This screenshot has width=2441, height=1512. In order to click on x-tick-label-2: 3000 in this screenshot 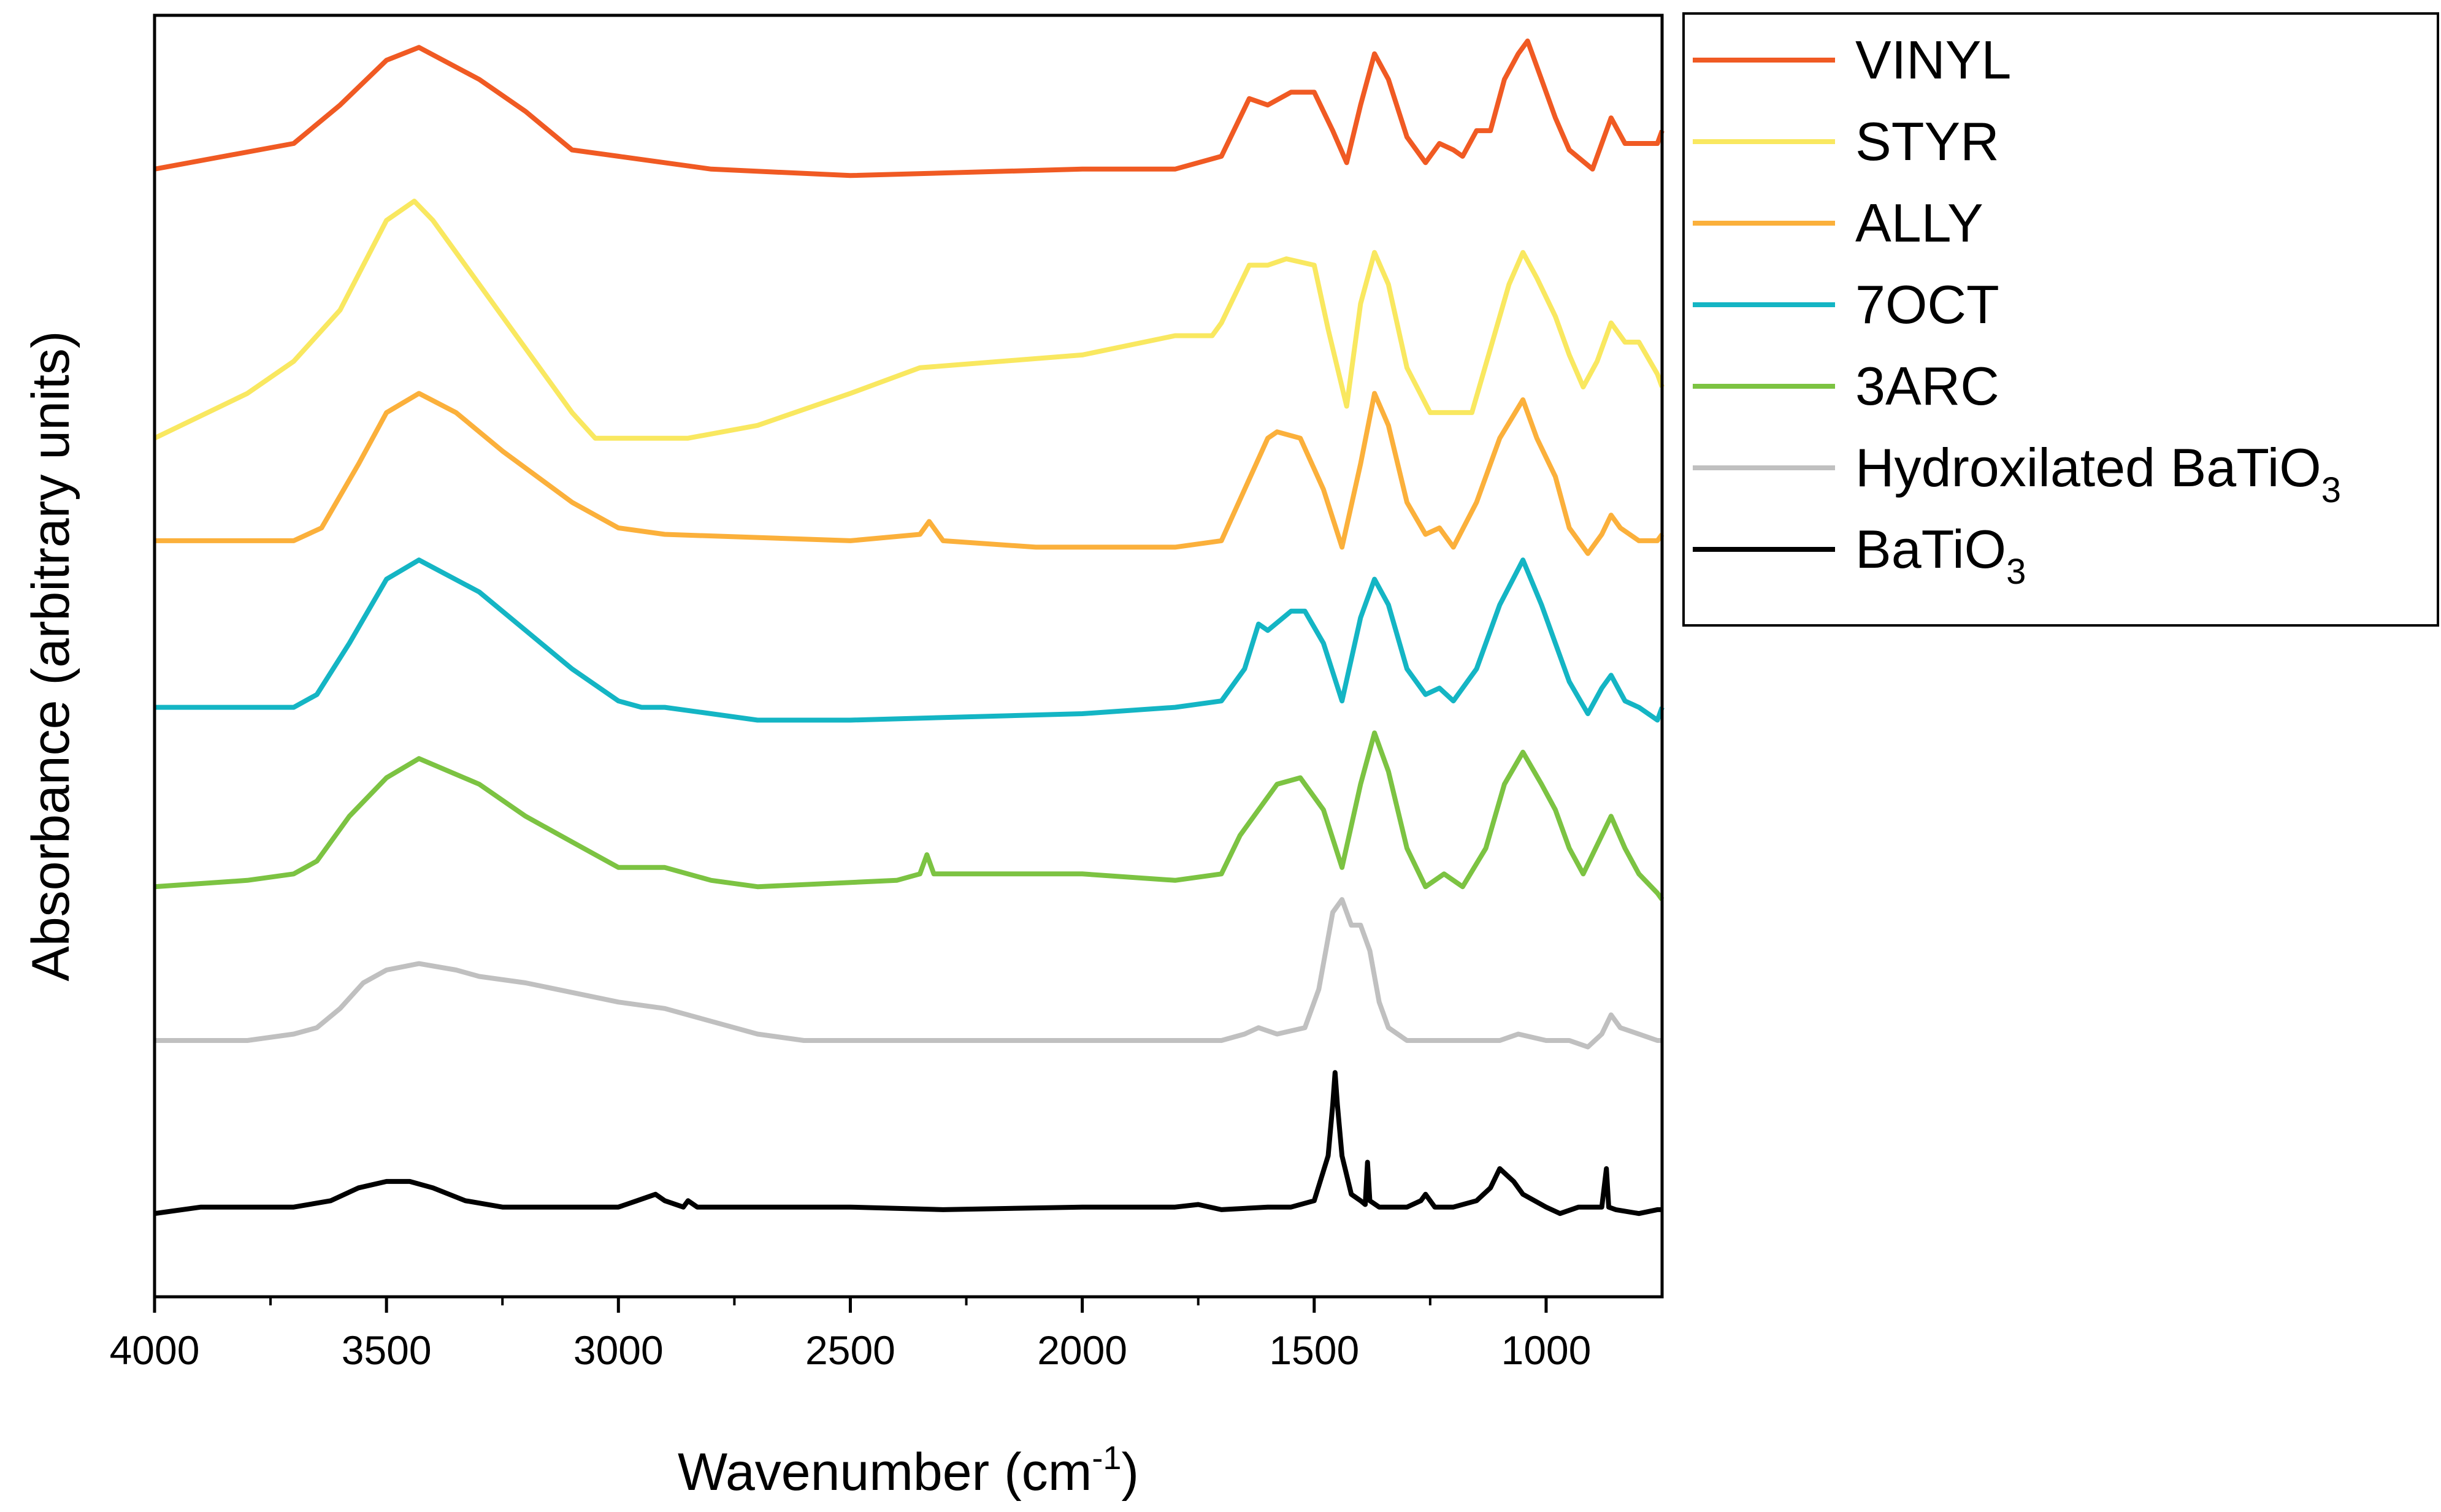, I will do `click(619, 1350)`.